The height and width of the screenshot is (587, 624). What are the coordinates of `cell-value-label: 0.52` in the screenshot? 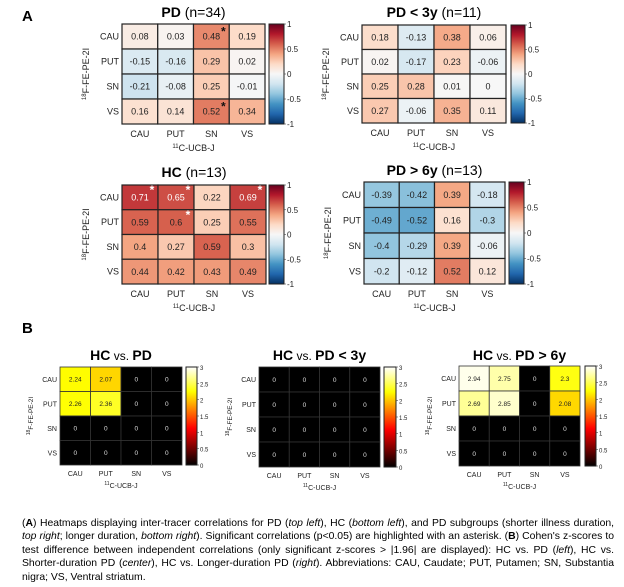 It's located at (452, 271).